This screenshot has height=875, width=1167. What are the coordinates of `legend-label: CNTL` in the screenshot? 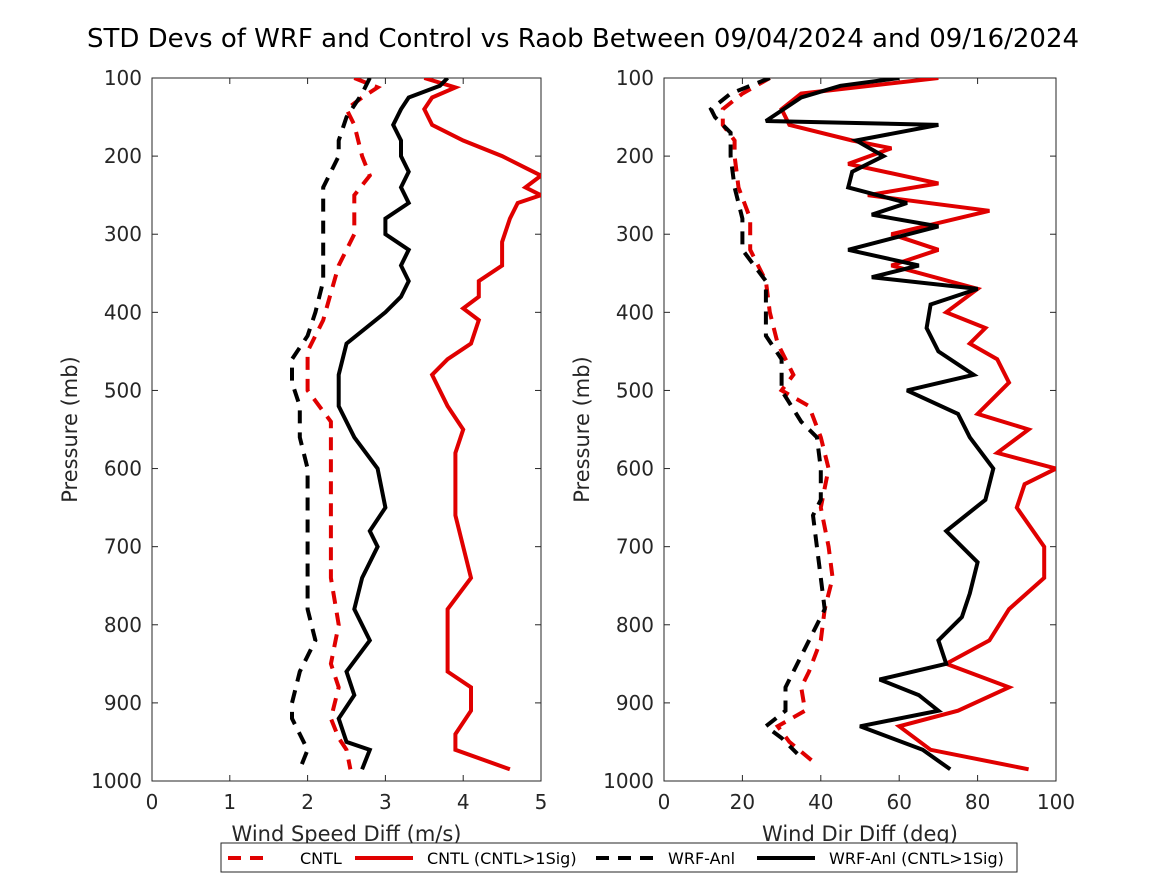 It's located at (321, 858).